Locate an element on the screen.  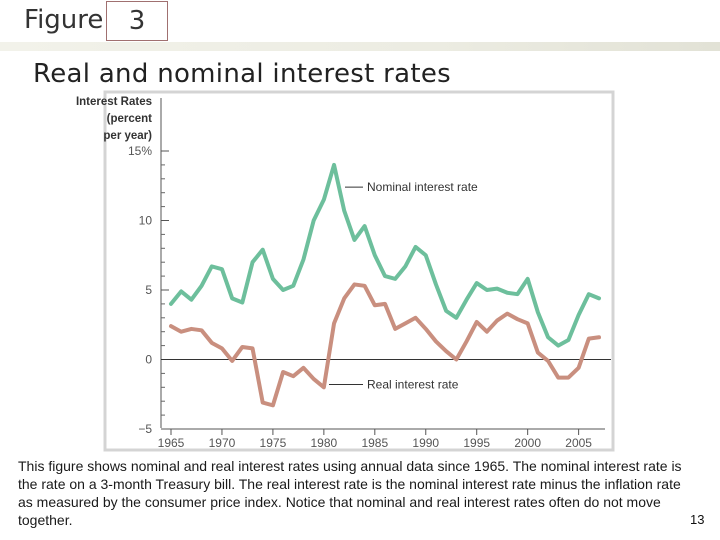
x-tick-label: 1985 is located at coordinates (374, 443).